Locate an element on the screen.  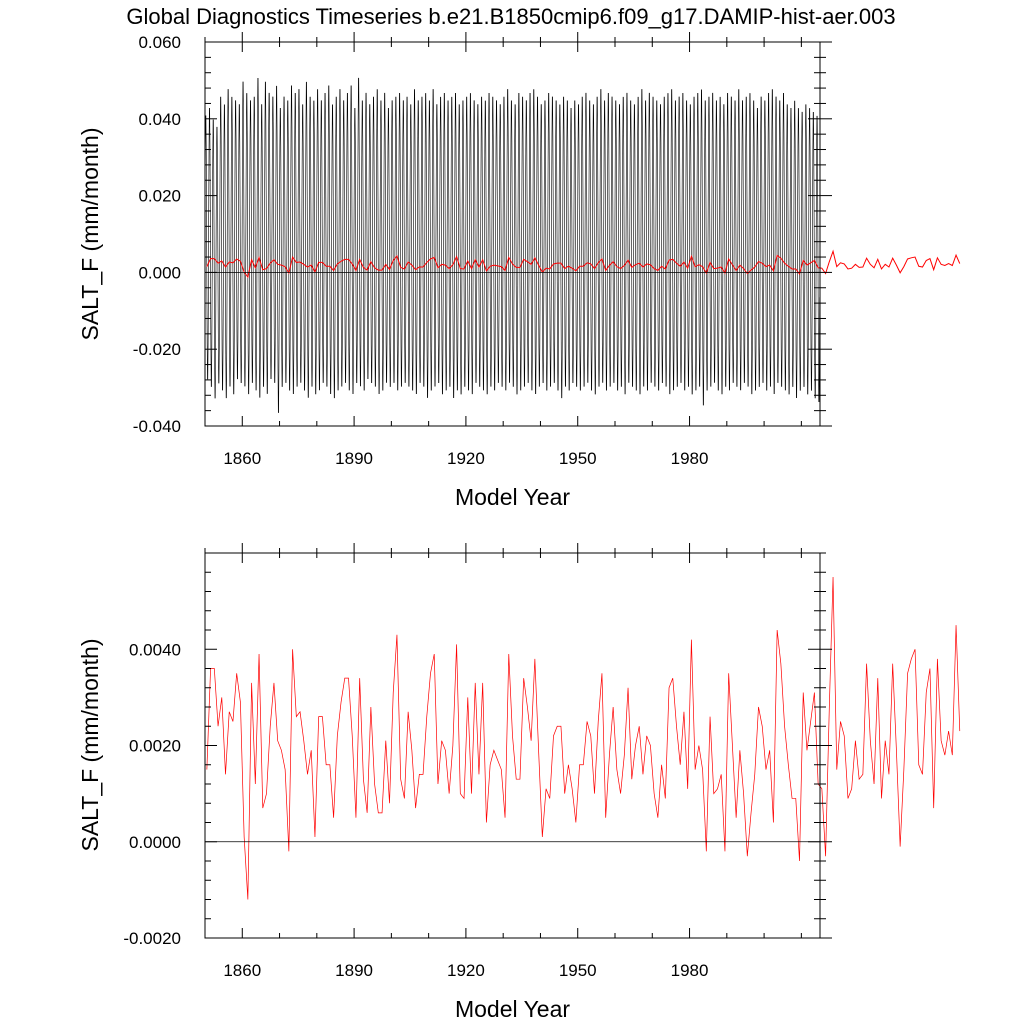
bottom-x-axis-label: Model Year is located at coordinates (512, 1009).